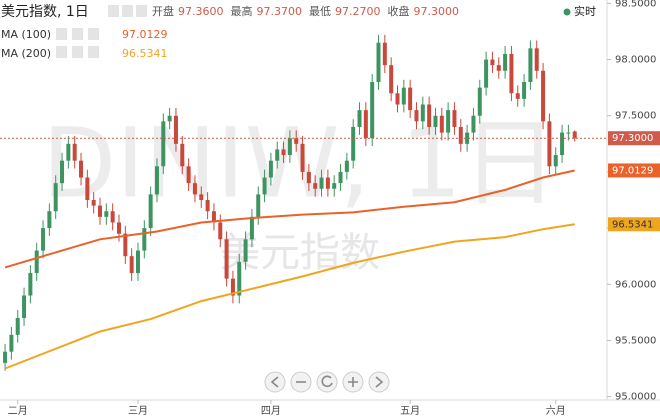  I want to click on header-item-value: 97.3000, so click(437, 11).